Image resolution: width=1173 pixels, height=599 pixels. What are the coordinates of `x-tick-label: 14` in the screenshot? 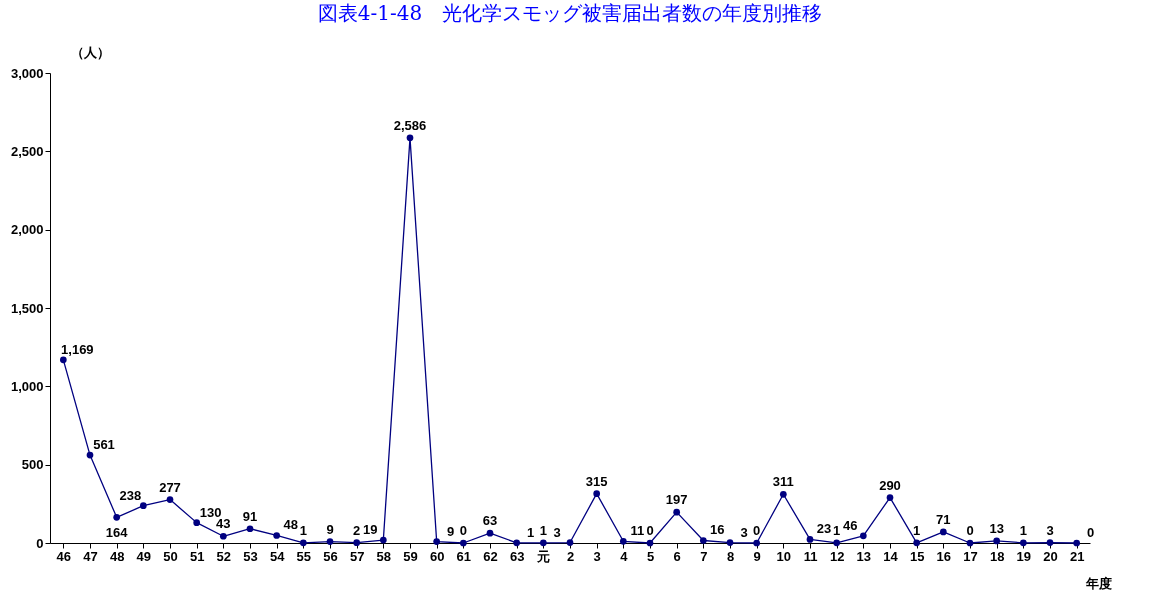 It's located at (891, 556).